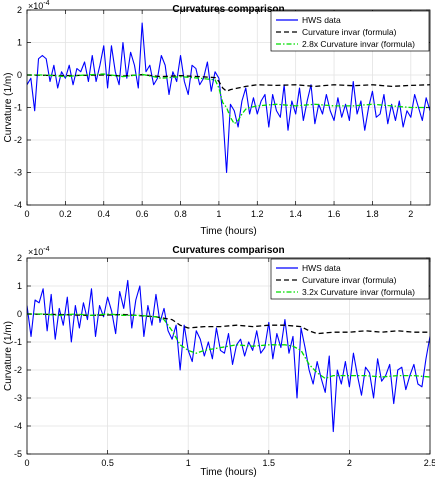 The width and height of the screenshot is (435, 485). What do you see at coordinates (358, 44) in the screenshot?
I see `legend-label-3: 2.8x Curvature invar (formula)` at bounding box center [358, 44].